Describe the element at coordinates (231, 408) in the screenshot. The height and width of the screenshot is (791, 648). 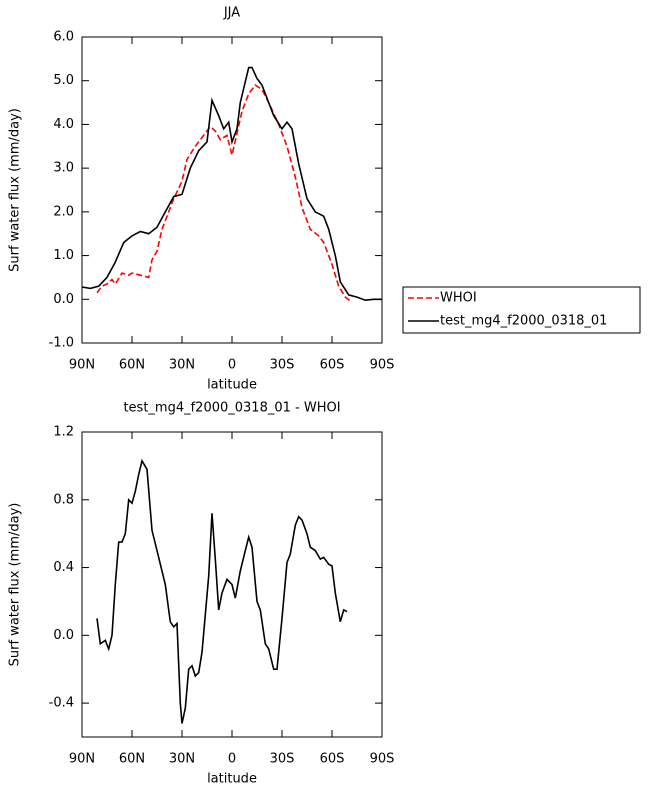
I see `chart-title: test_mg4_f2000_0318_01 - WHOI` at that location.